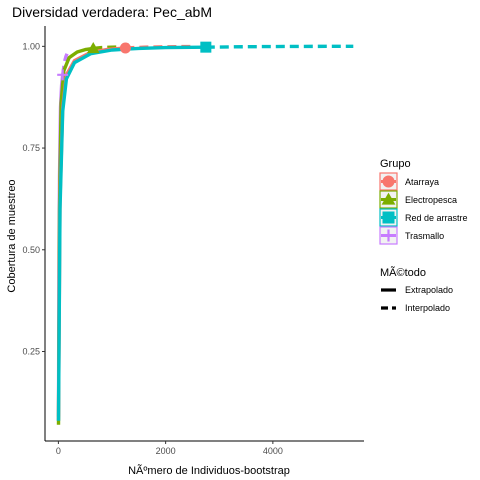 This screenshot has height=480, width=480. Describe the element at coordinates (431, 200) in the screenshot. I see `legend-label: Electropesca` at that location.